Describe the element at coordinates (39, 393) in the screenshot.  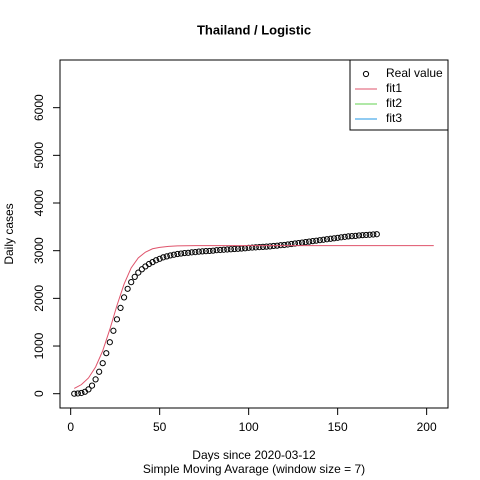
I see `y-tick-label: 0` at that location.